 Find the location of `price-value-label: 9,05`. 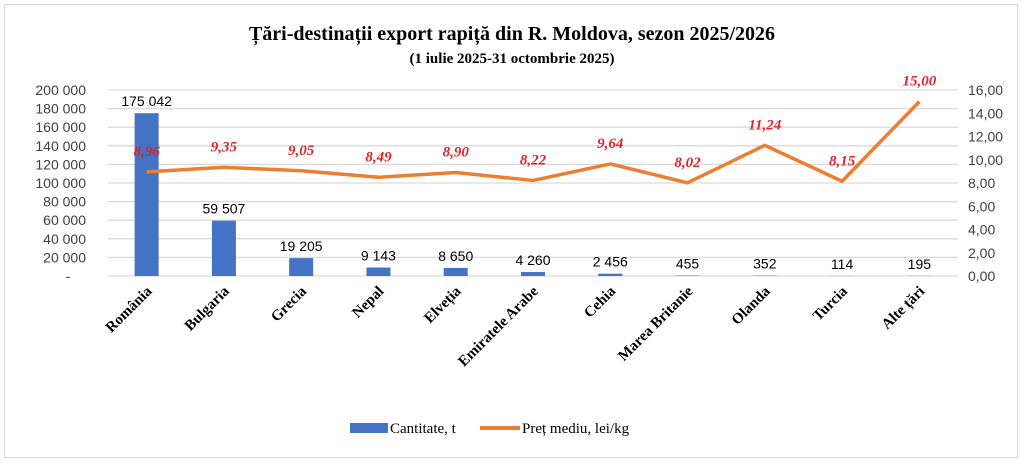

price-value-label: 9,05 is located at coordinates (301, 151).